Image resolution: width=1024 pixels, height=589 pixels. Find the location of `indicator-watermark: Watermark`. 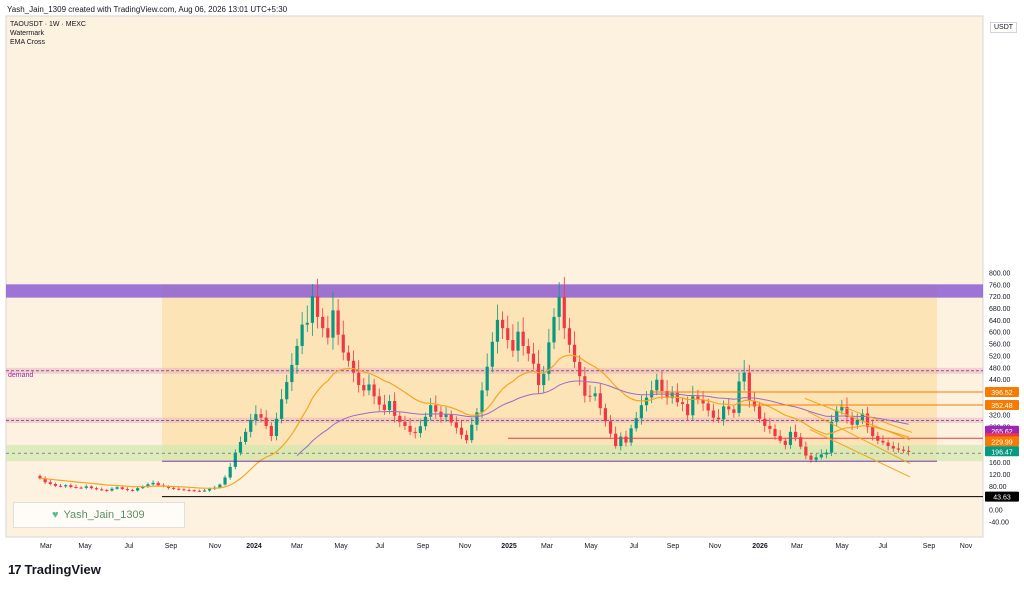

indicator-watermark: Watermark is located at coordinates (27, 33).